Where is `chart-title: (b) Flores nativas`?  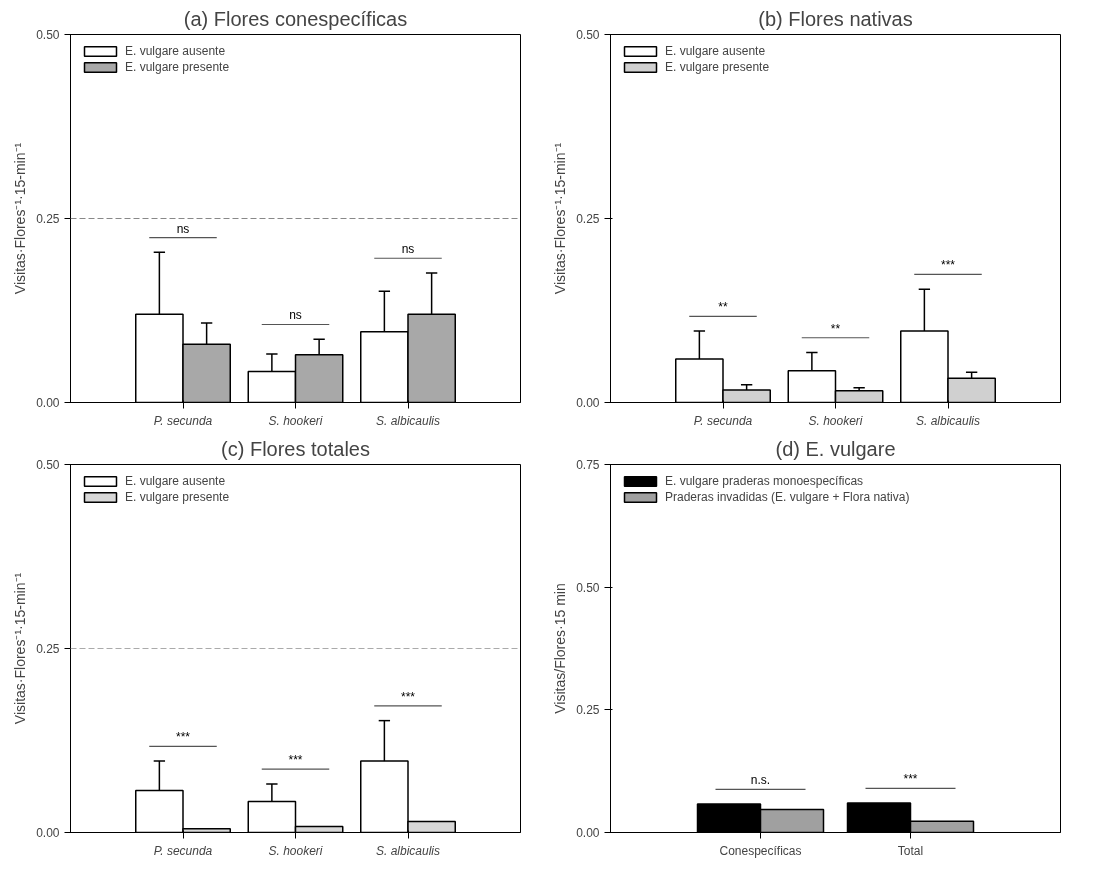
chart-title: (b) Flores nativas is located at coordinates (835, 18).